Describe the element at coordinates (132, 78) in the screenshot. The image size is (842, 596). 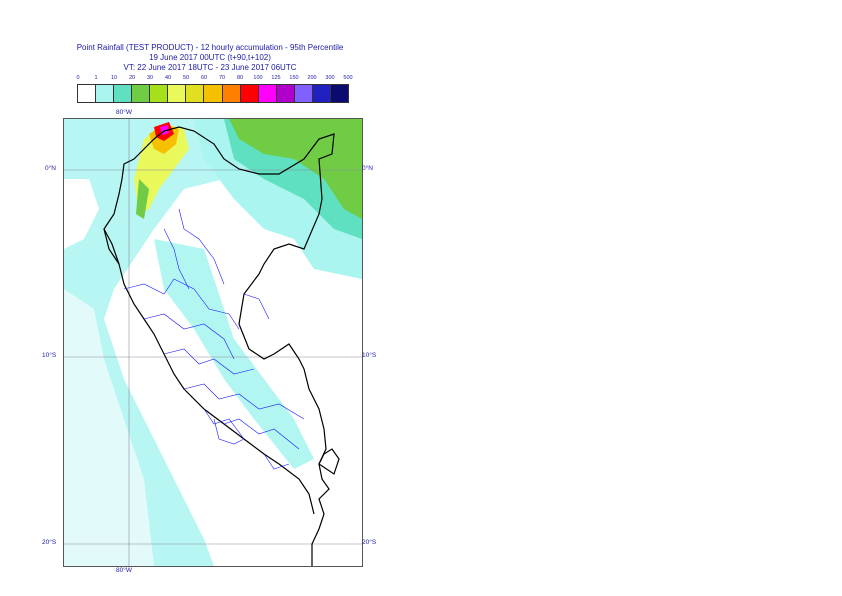
I see `legend-tick-label: 20` at that location.